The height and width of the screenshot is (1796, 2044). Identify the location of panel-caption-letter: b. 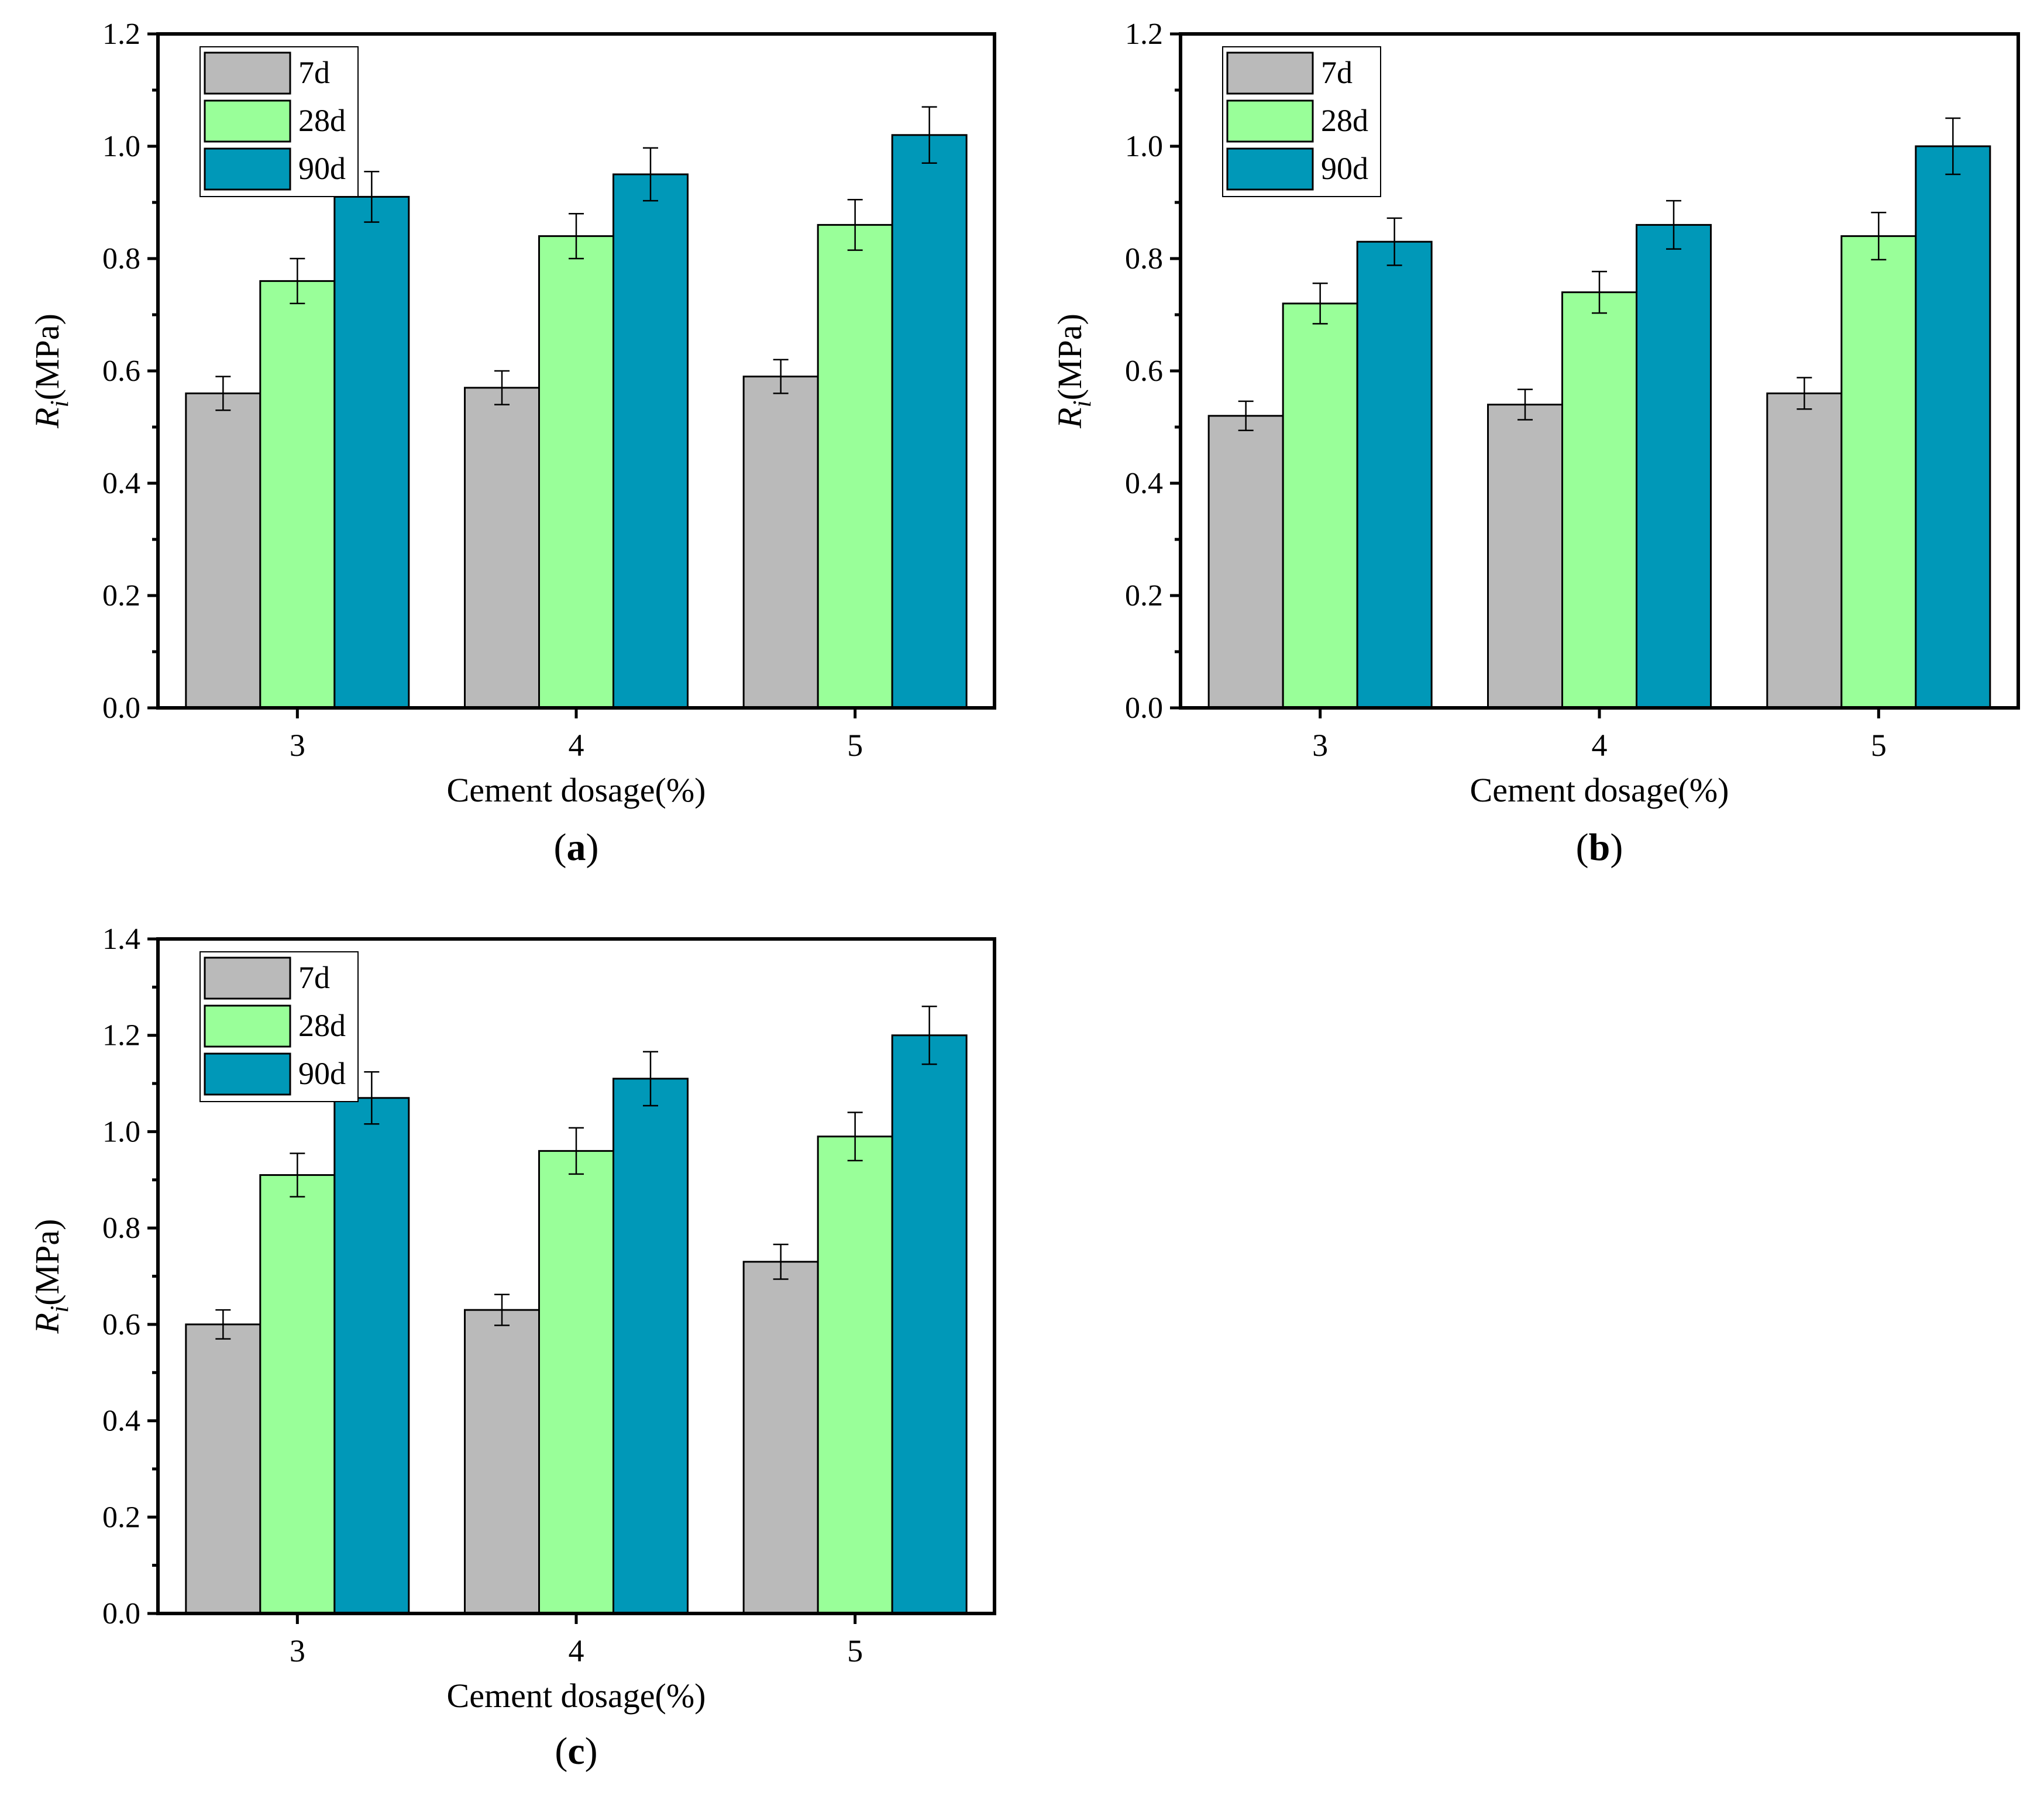
(1600, 847).